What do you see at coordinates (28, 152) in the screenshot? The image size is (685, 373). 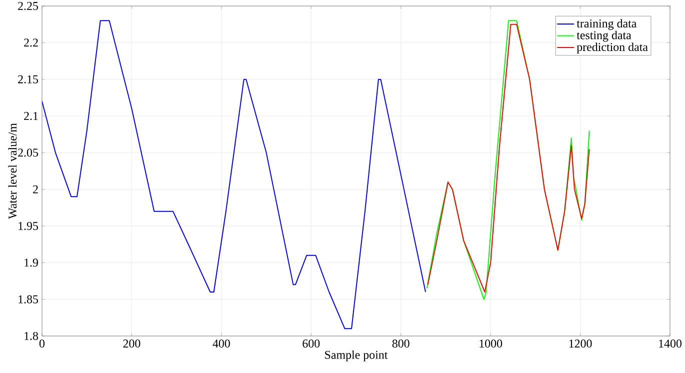 I see `y-tick-label: 2.05` at bounding box center [28, 152].